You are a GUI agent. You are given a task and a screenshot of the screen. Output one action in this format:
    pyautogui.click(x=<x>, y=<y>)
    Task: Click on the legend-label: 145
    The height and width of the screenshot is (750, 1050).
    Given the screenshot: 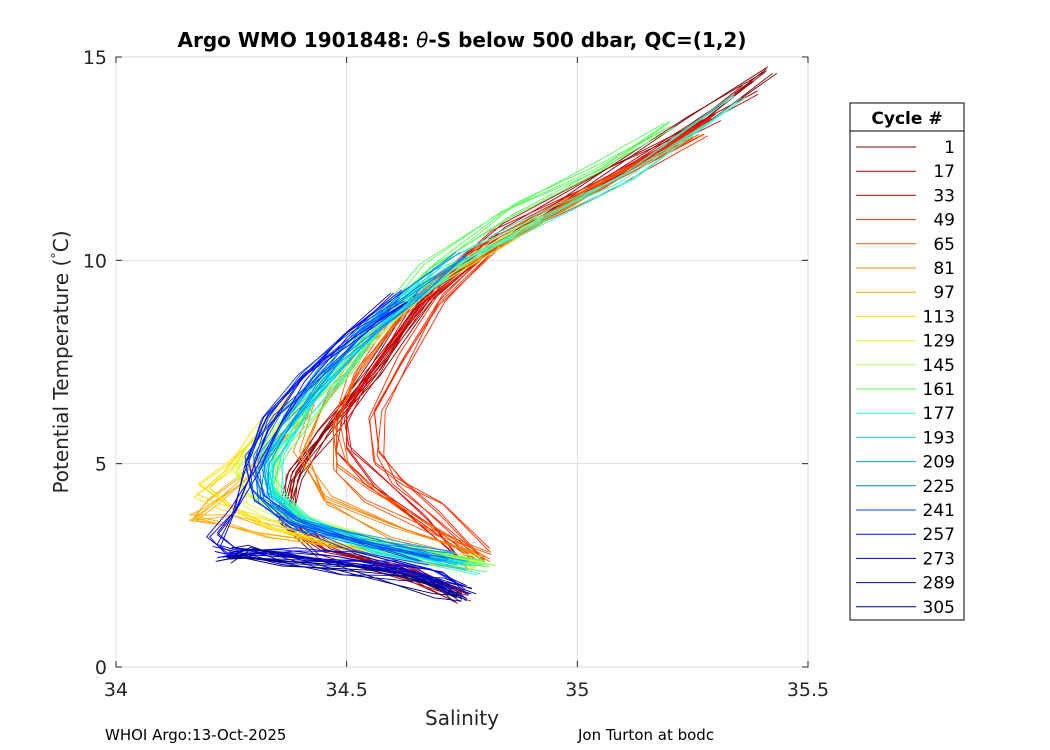 What is the action you would take?
    pyautogui.click(x=939, y=366)
    